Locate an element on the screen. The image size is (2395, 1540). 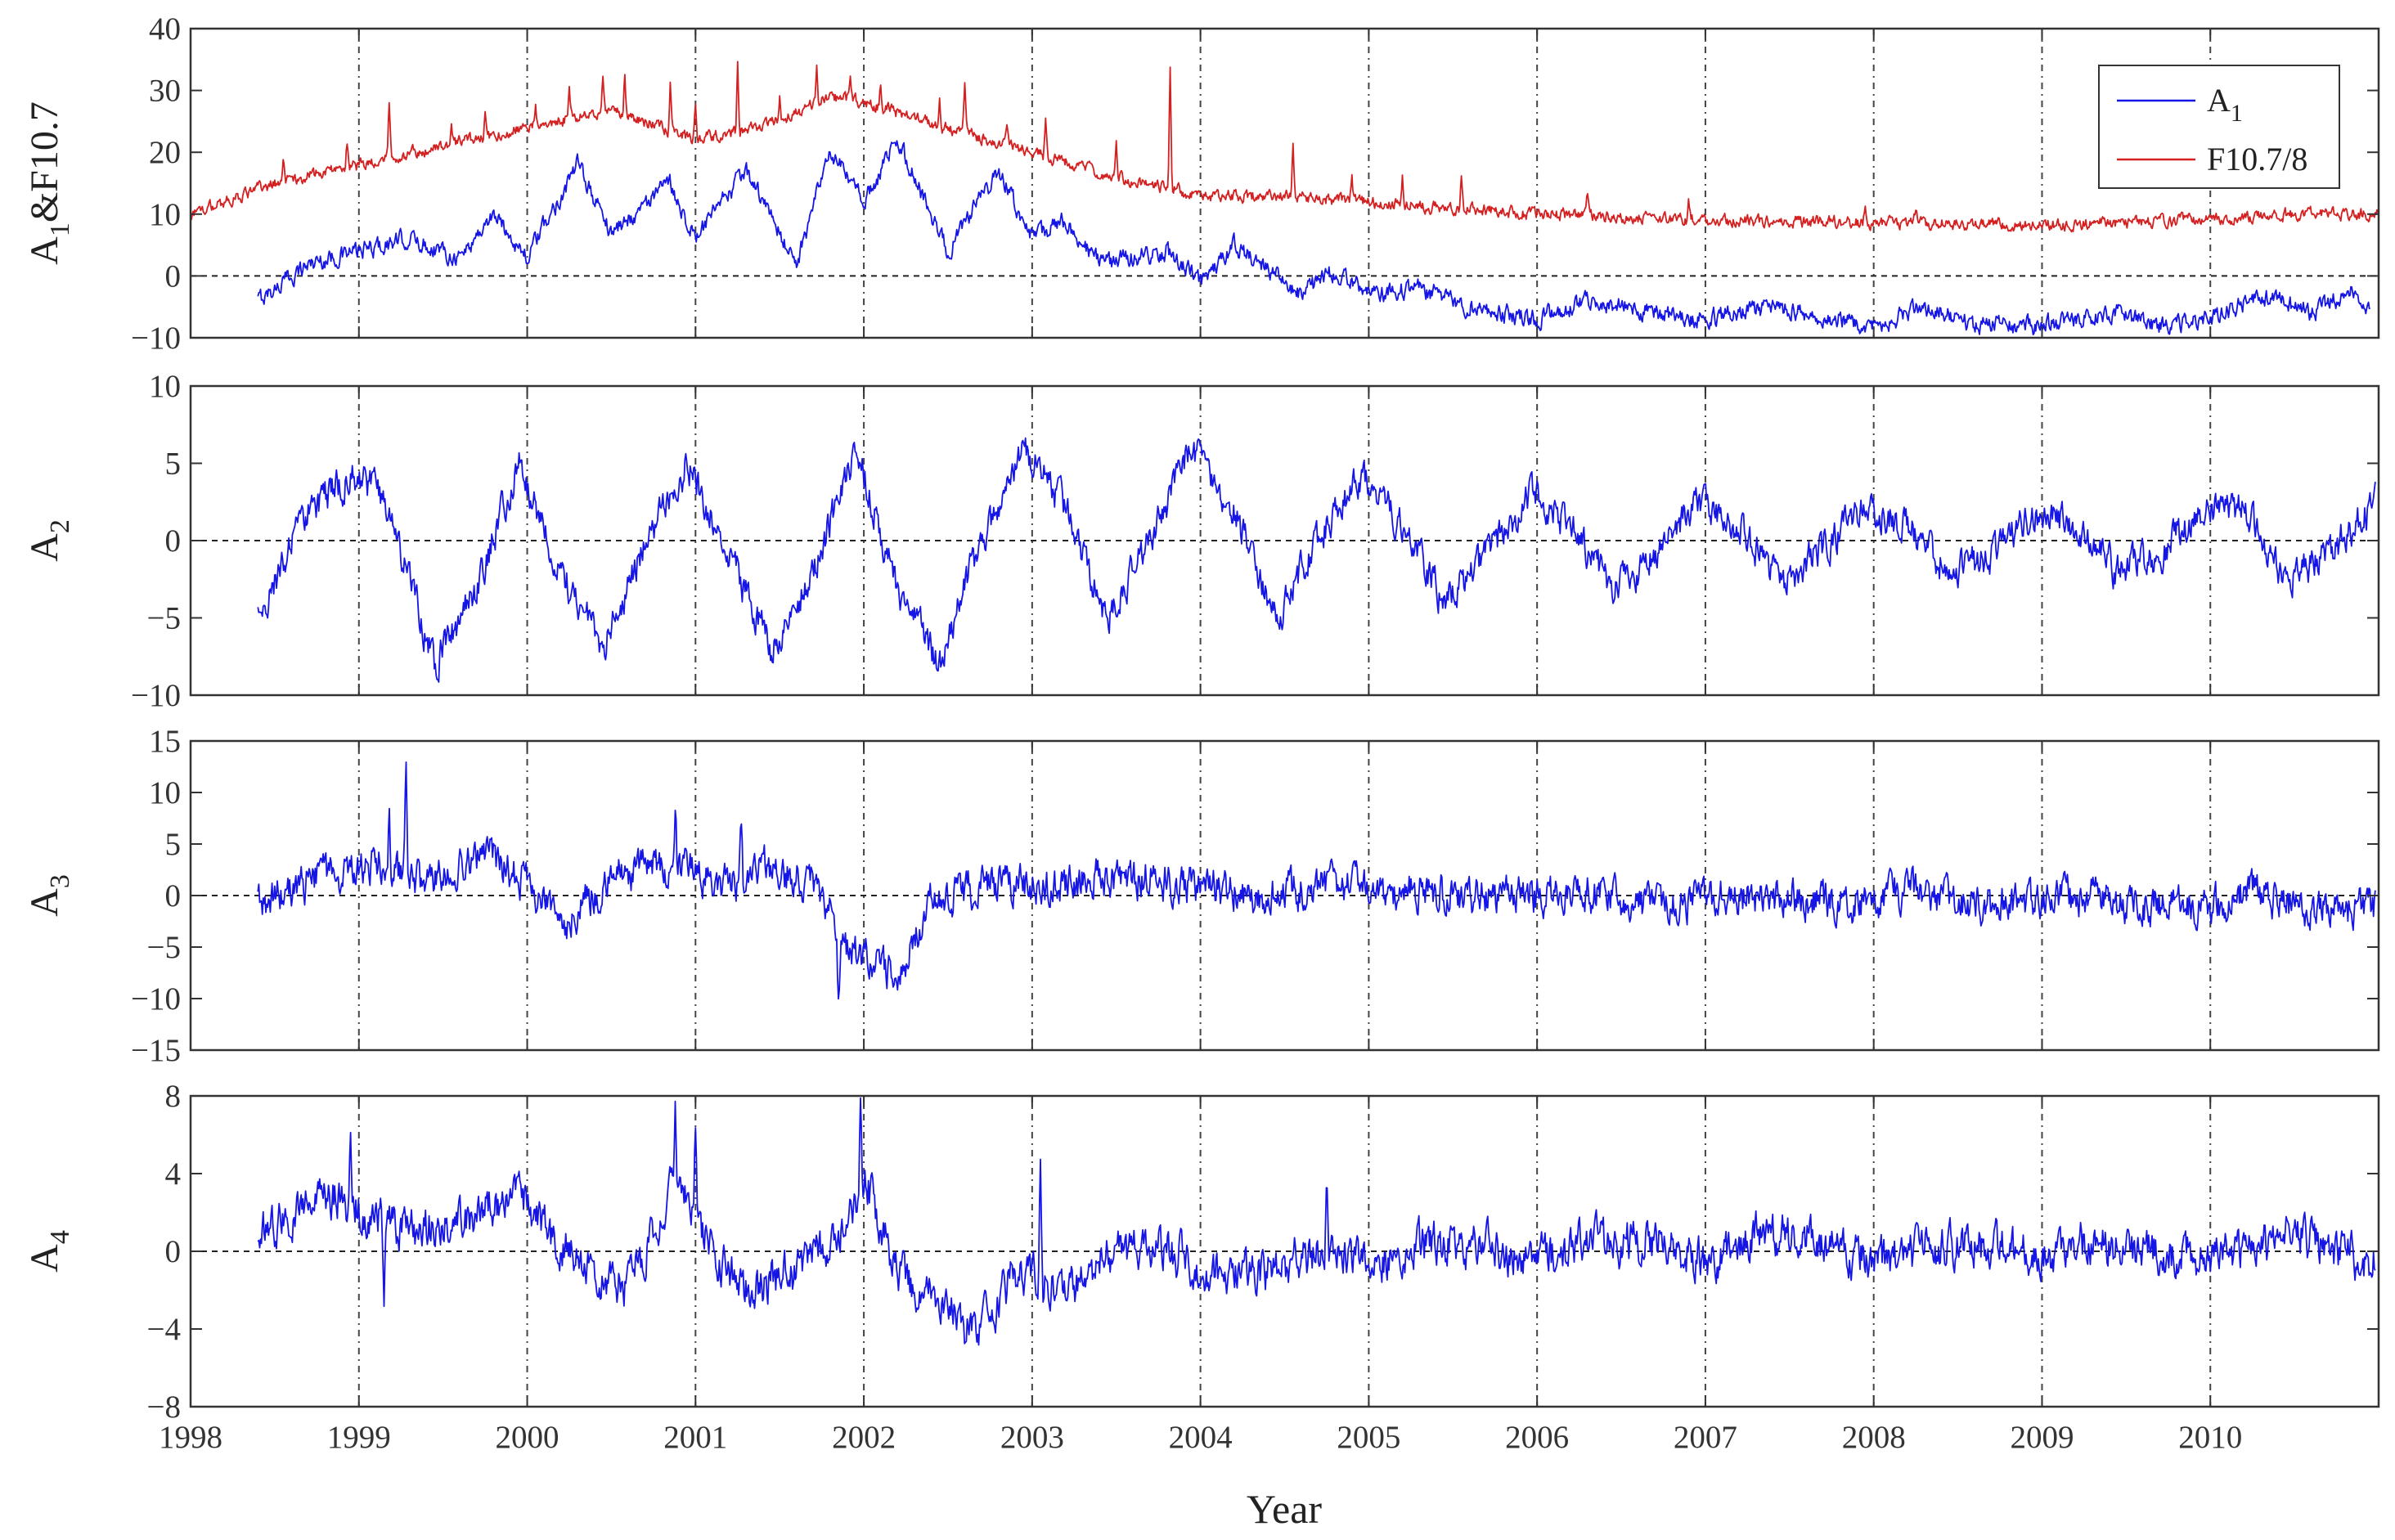
y-tick-label: 8 is located at coordinates (173, 1096).